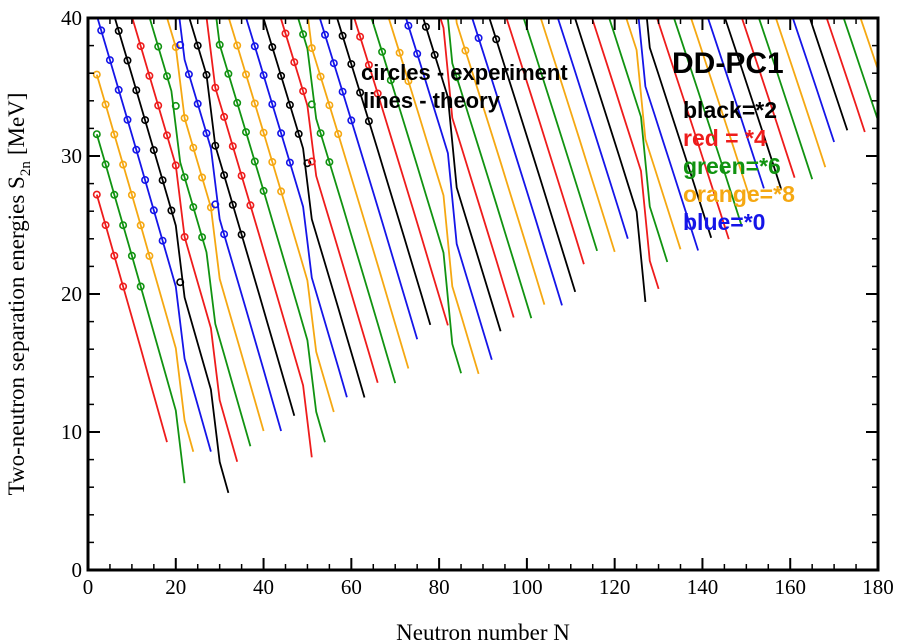  I want to click on y-axis-label-unit: [MeV], so click(16, 124).